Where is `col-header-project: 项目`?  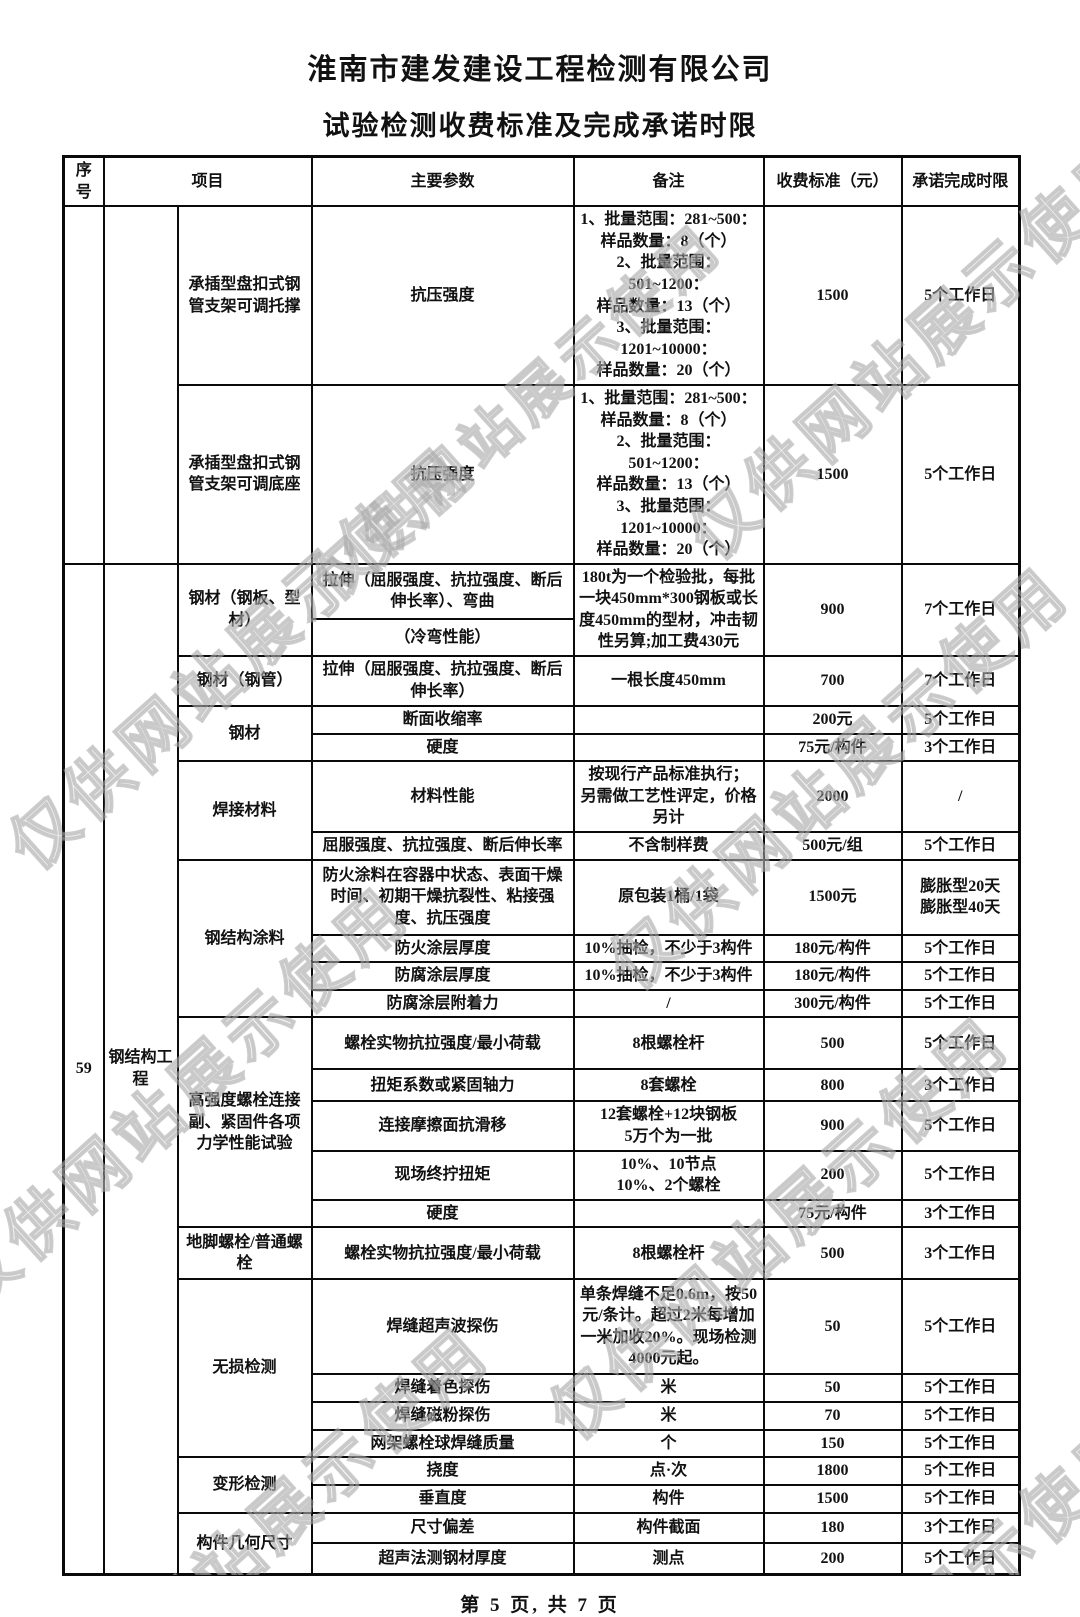
col-header-project: 项目 is located at coordinates (207, 181).